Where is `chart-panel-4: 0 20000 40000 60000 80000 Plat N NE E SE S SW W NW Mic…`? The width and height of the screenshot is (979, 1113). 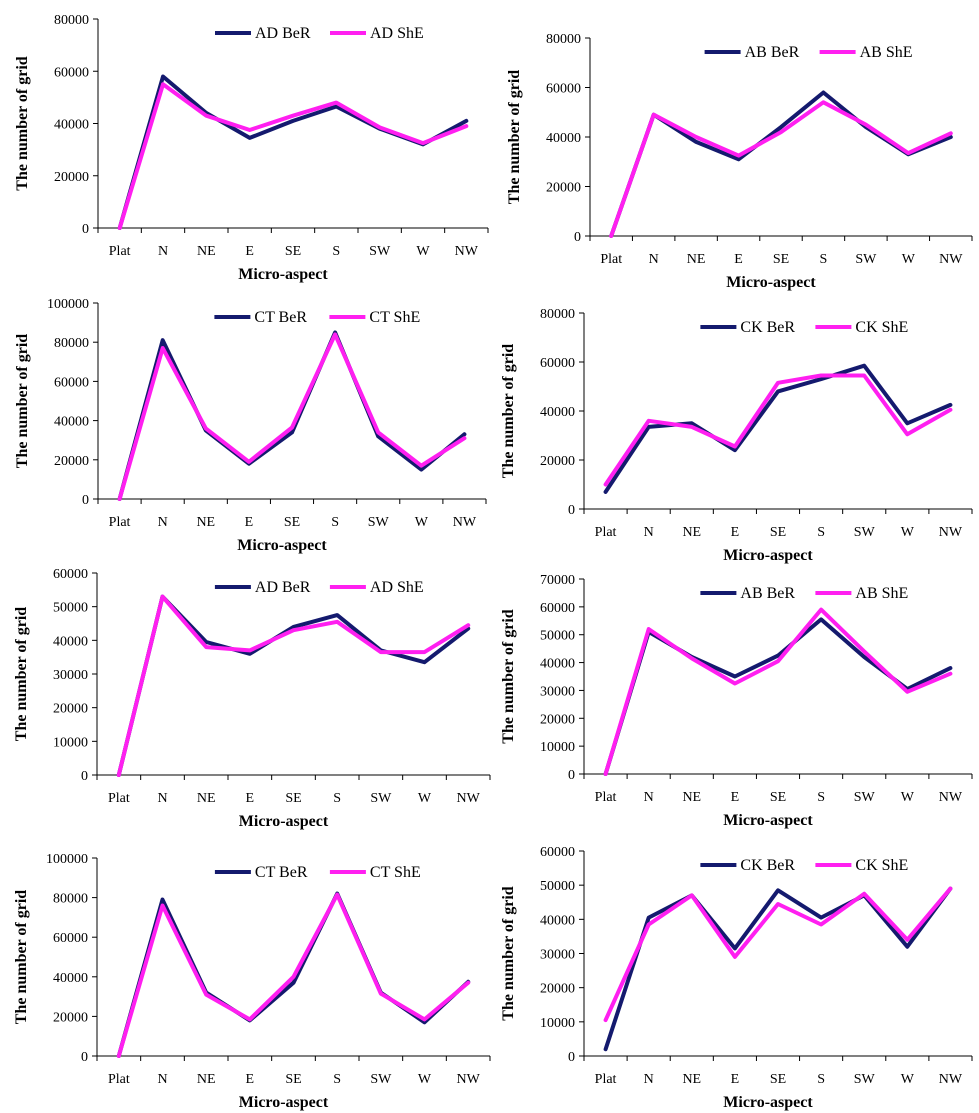 chart-panel-4: 0 20000 40000 60000 80000 Plat N NE E SE S SW W NW Mic… is located at coordinates (736, 435).